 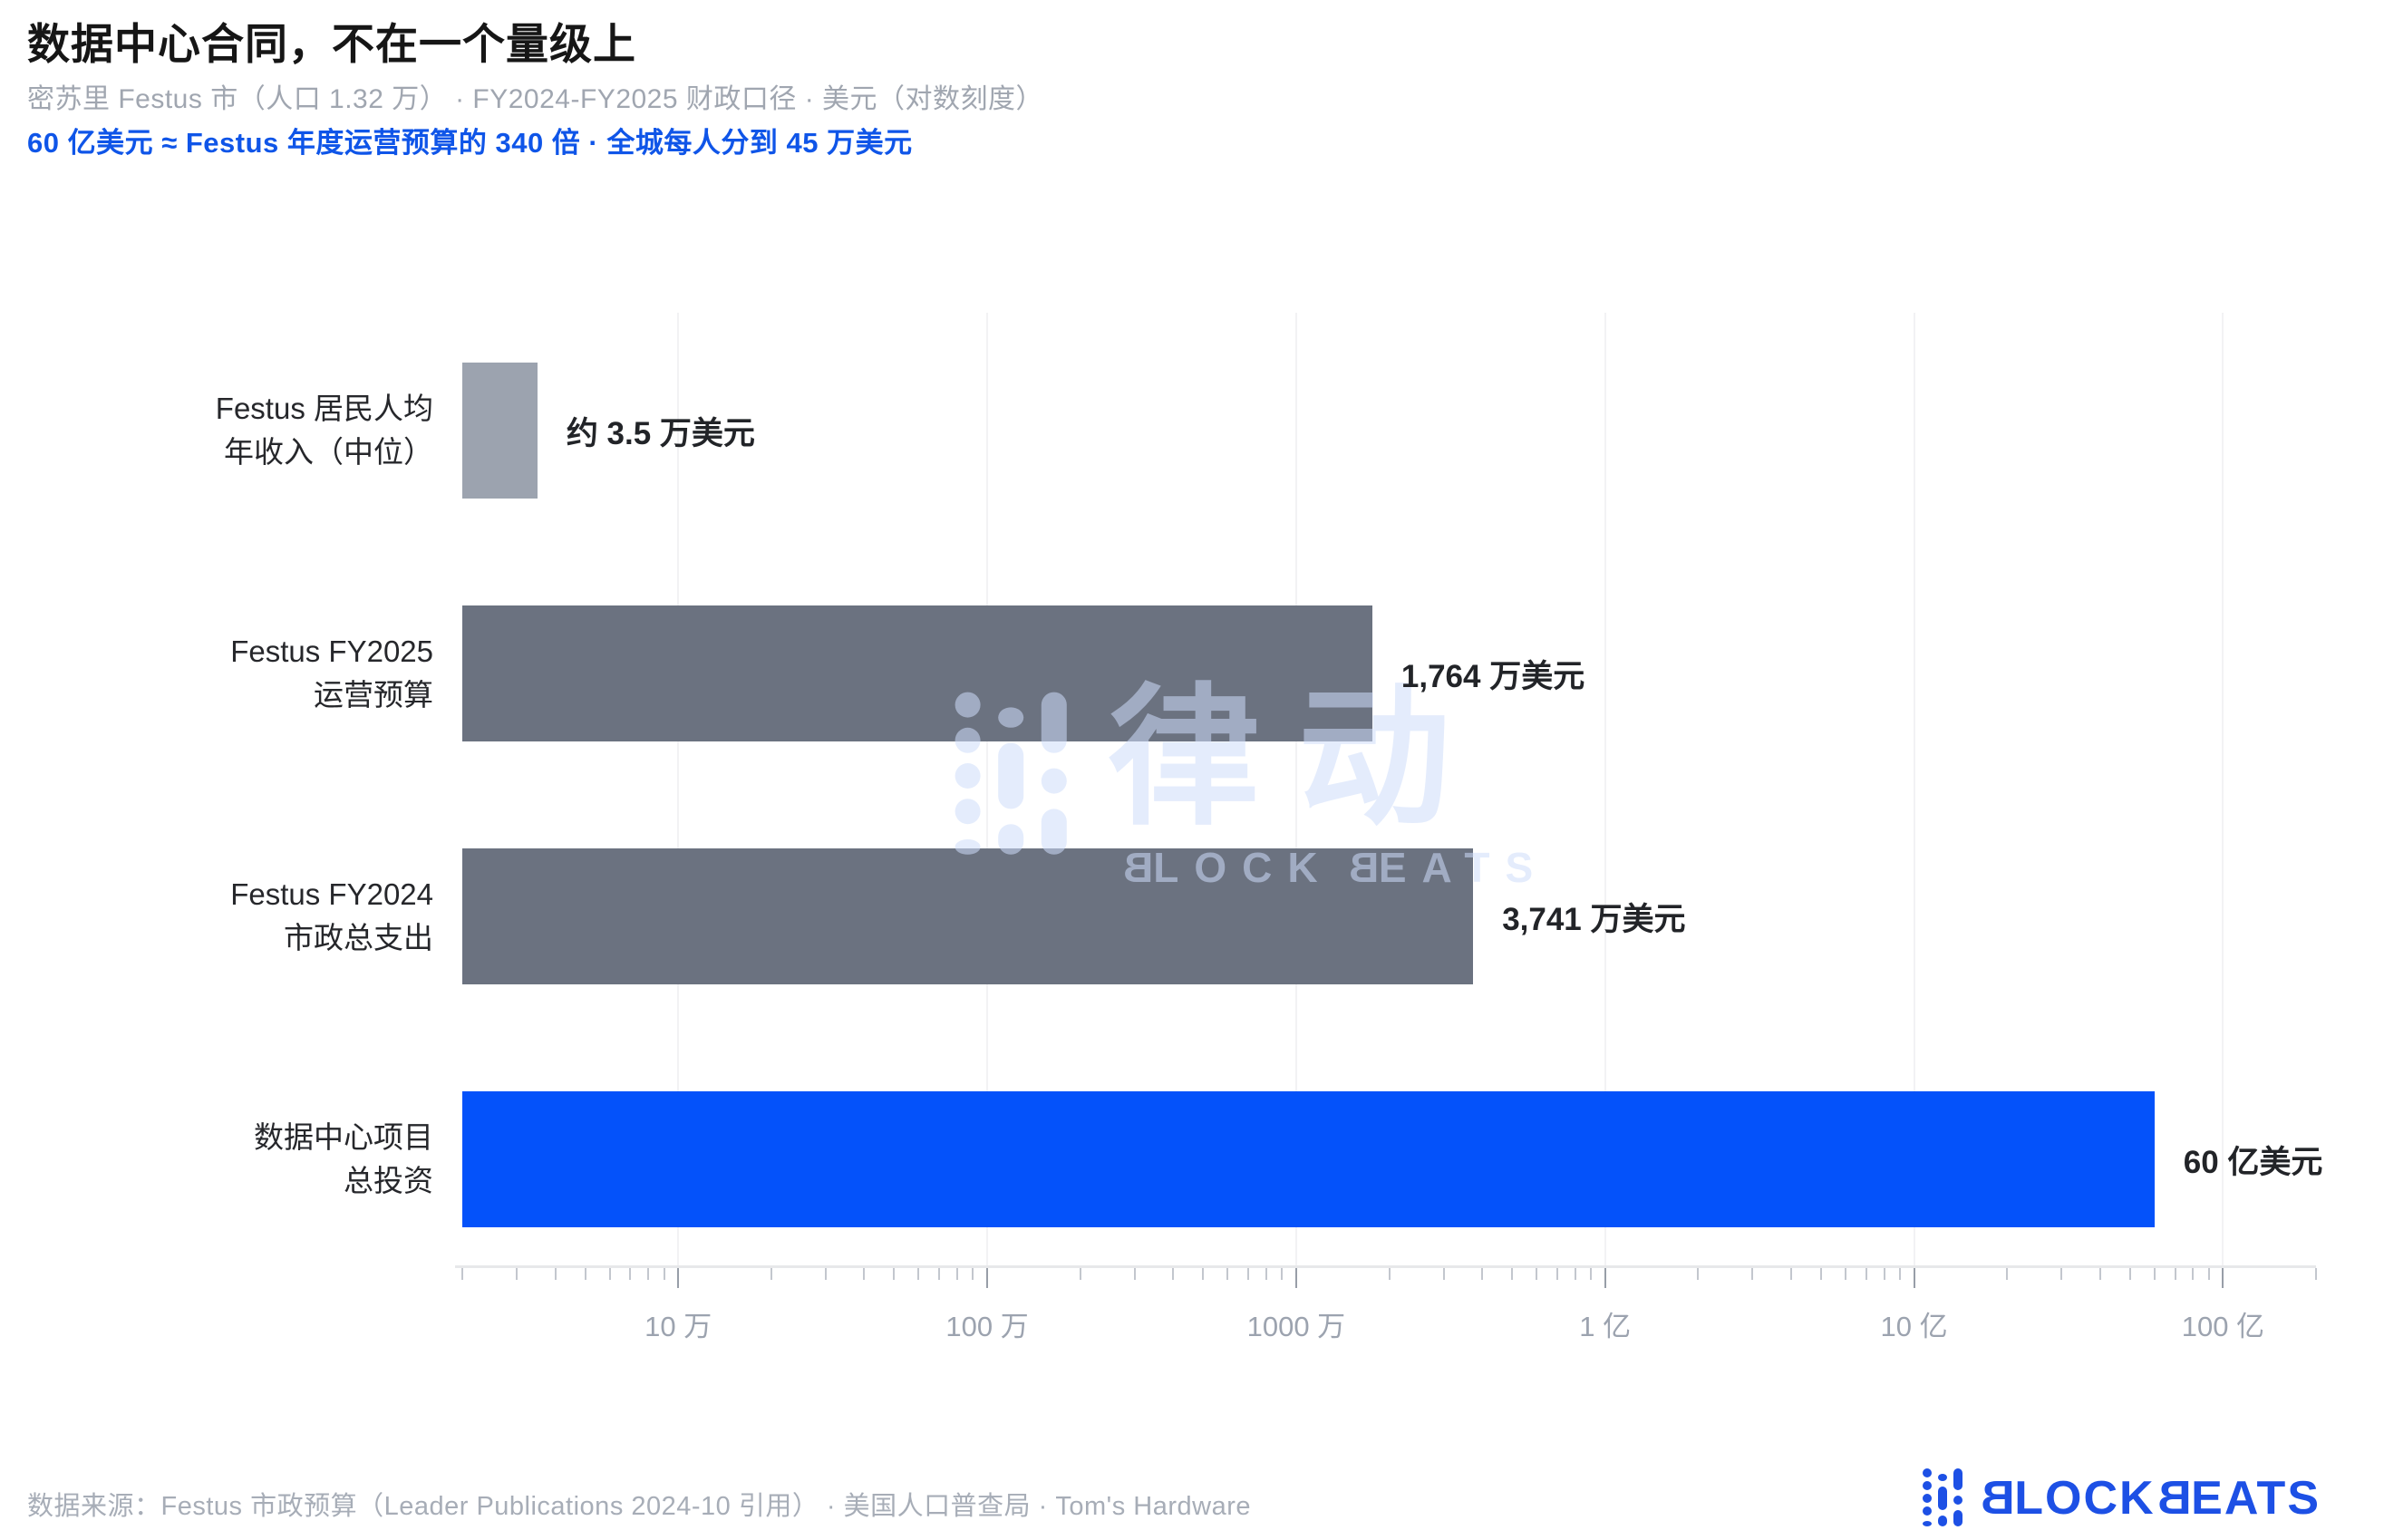 I want to click on x-axis-line, so click(x=1385, y=1266).